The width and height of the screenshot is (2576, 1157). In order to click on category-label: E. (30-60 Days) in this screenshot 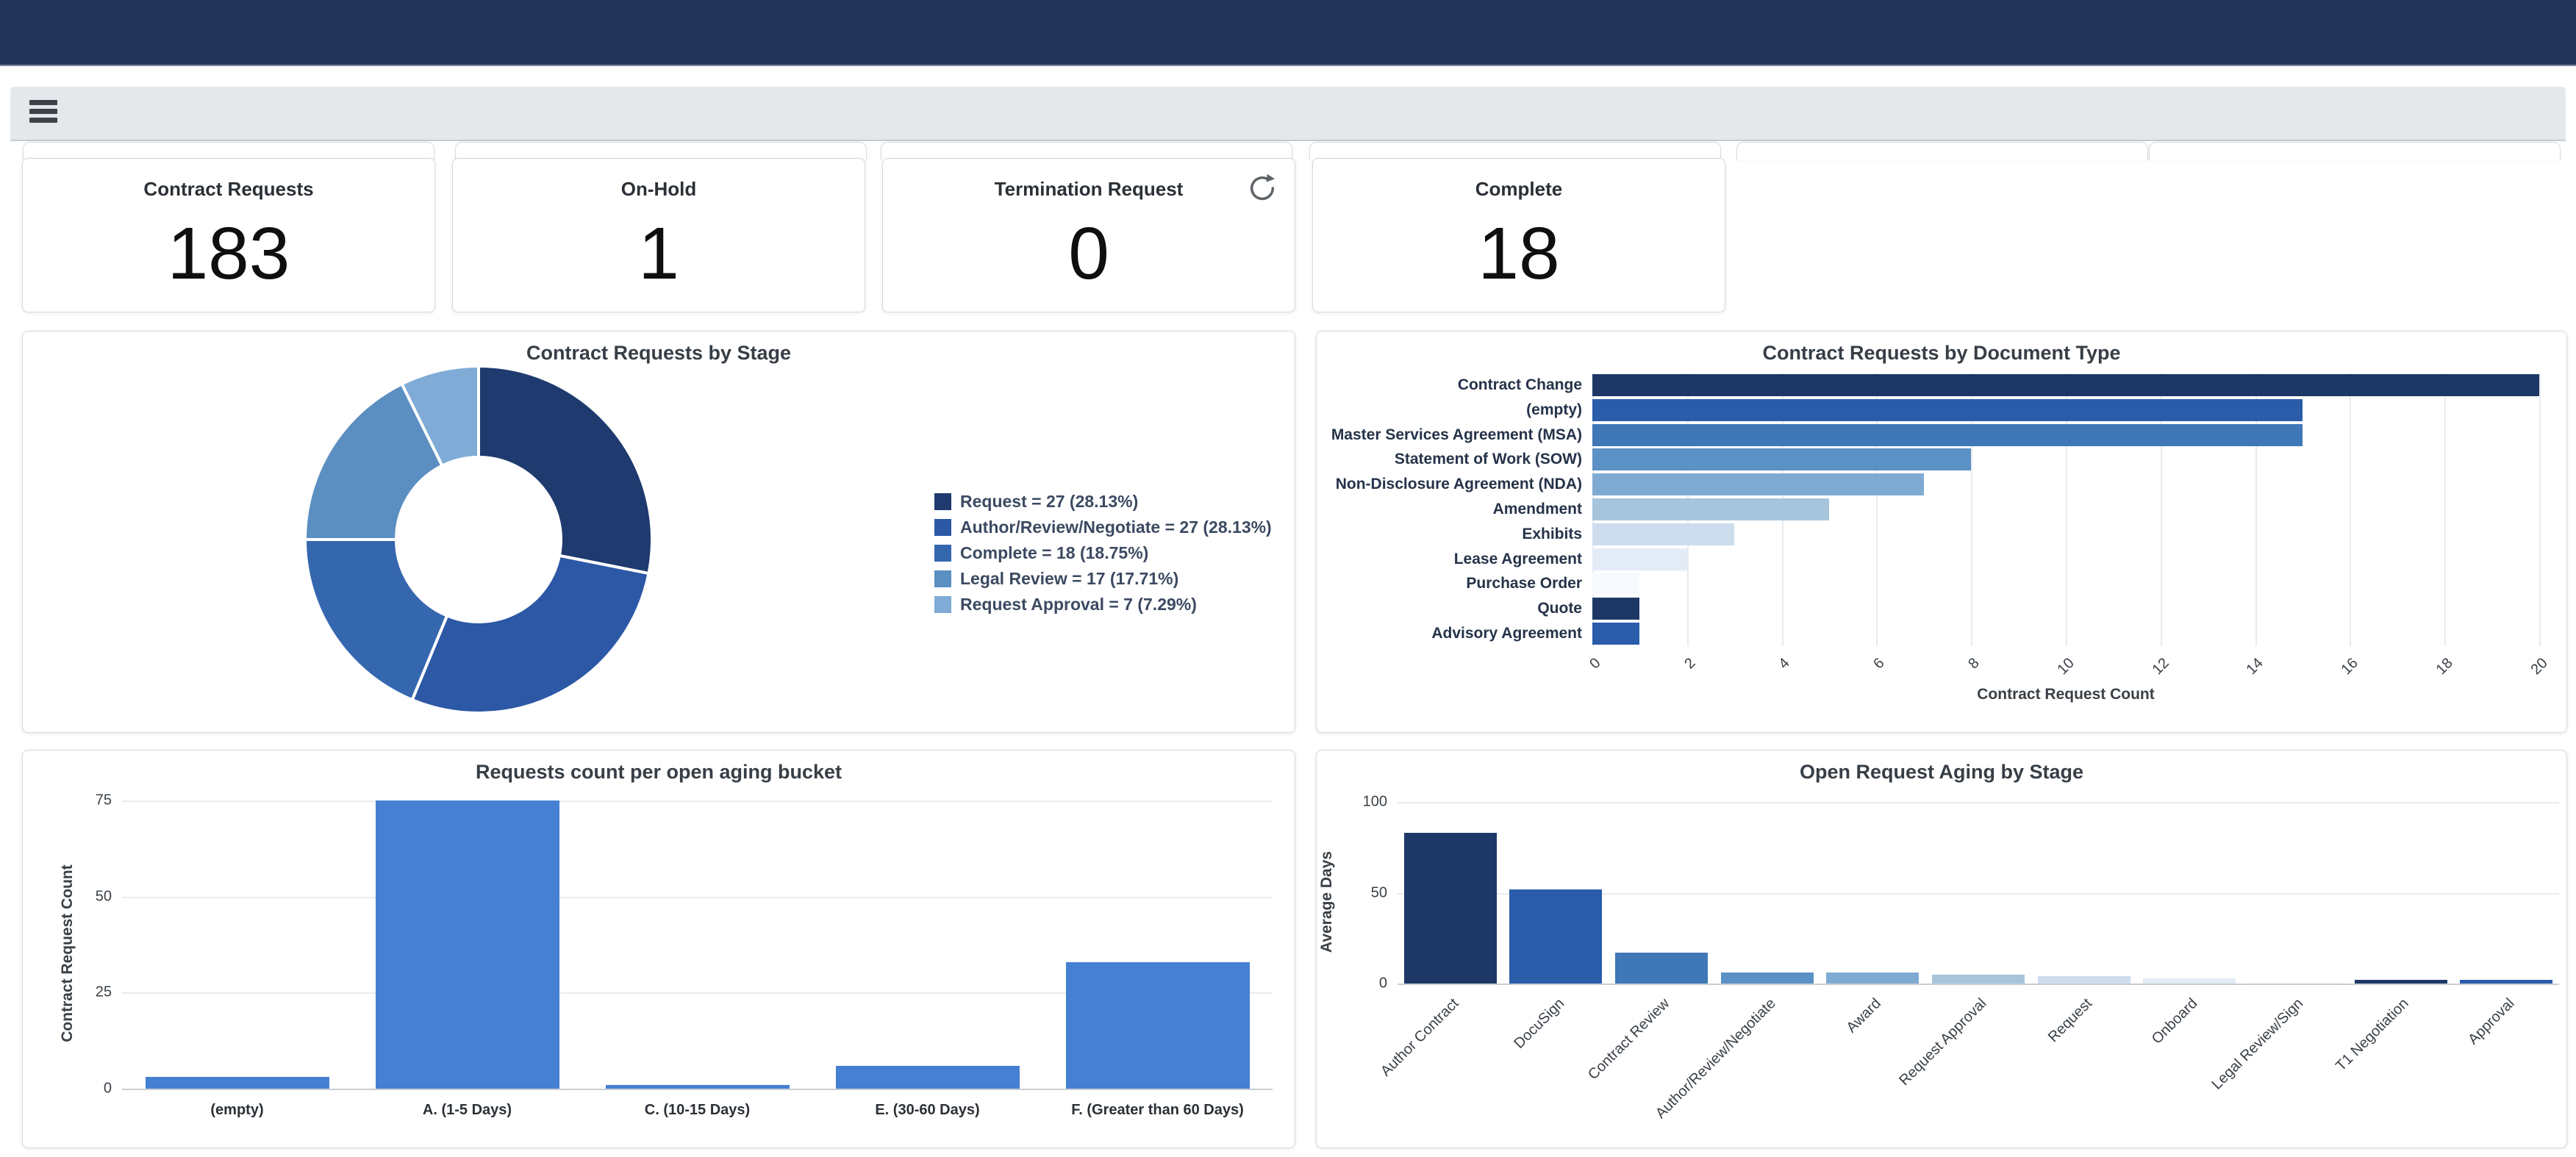, I will do `click(927, 1110)`.